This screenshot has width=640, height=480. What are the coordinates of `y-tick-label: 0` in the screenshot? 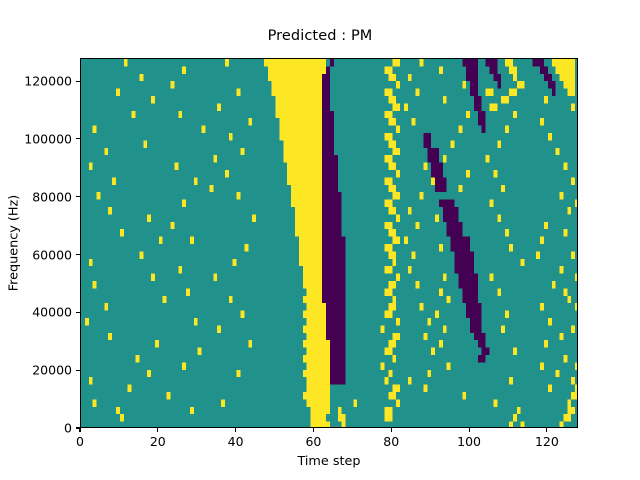 It's located at (68, 428).